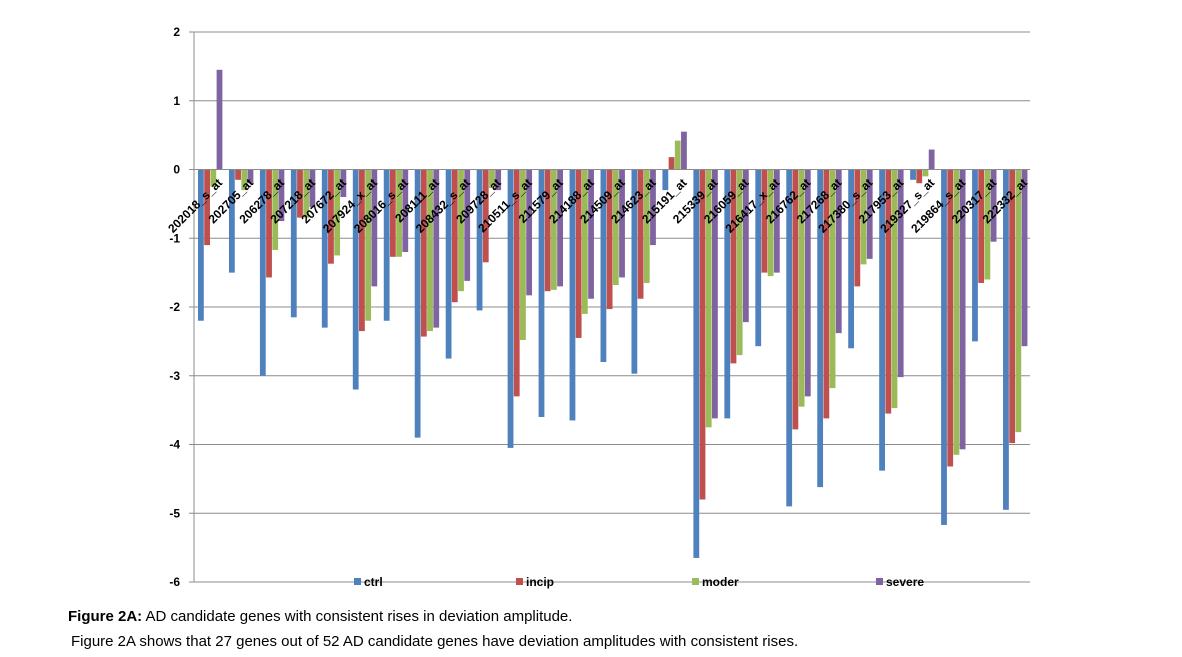 Image resolution: width=1182 pixels, height=657 pixels. What do you see at coordinates (331, 216) in the screenshot?
I see `bar-incip-207672_at` at bounding box center [331, 216].